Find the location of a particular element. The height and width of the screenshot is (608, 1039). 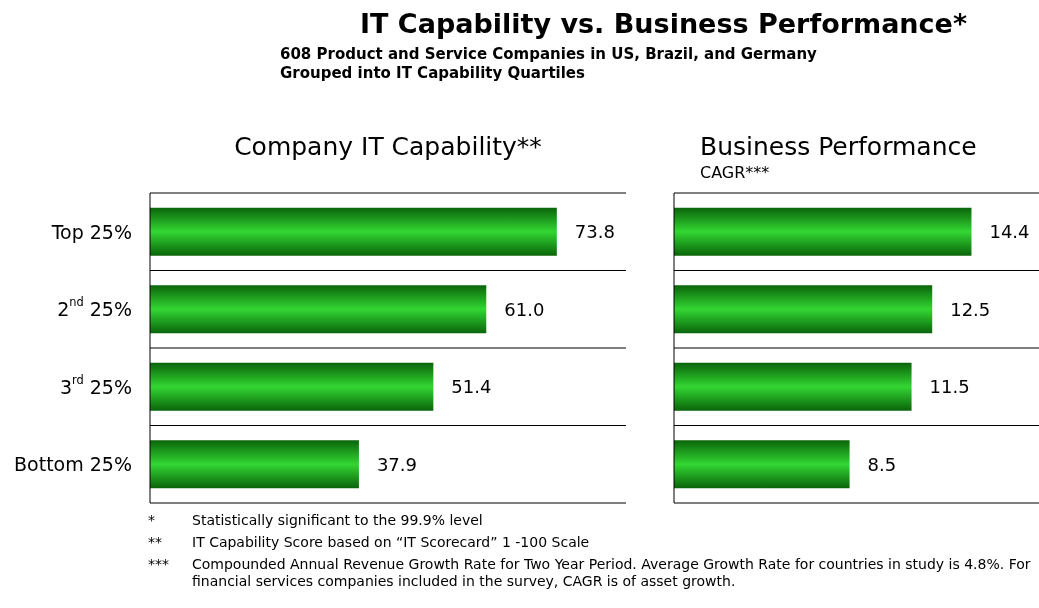

y-tick-label: Bottom 25% is located at coordinates (73, 464).